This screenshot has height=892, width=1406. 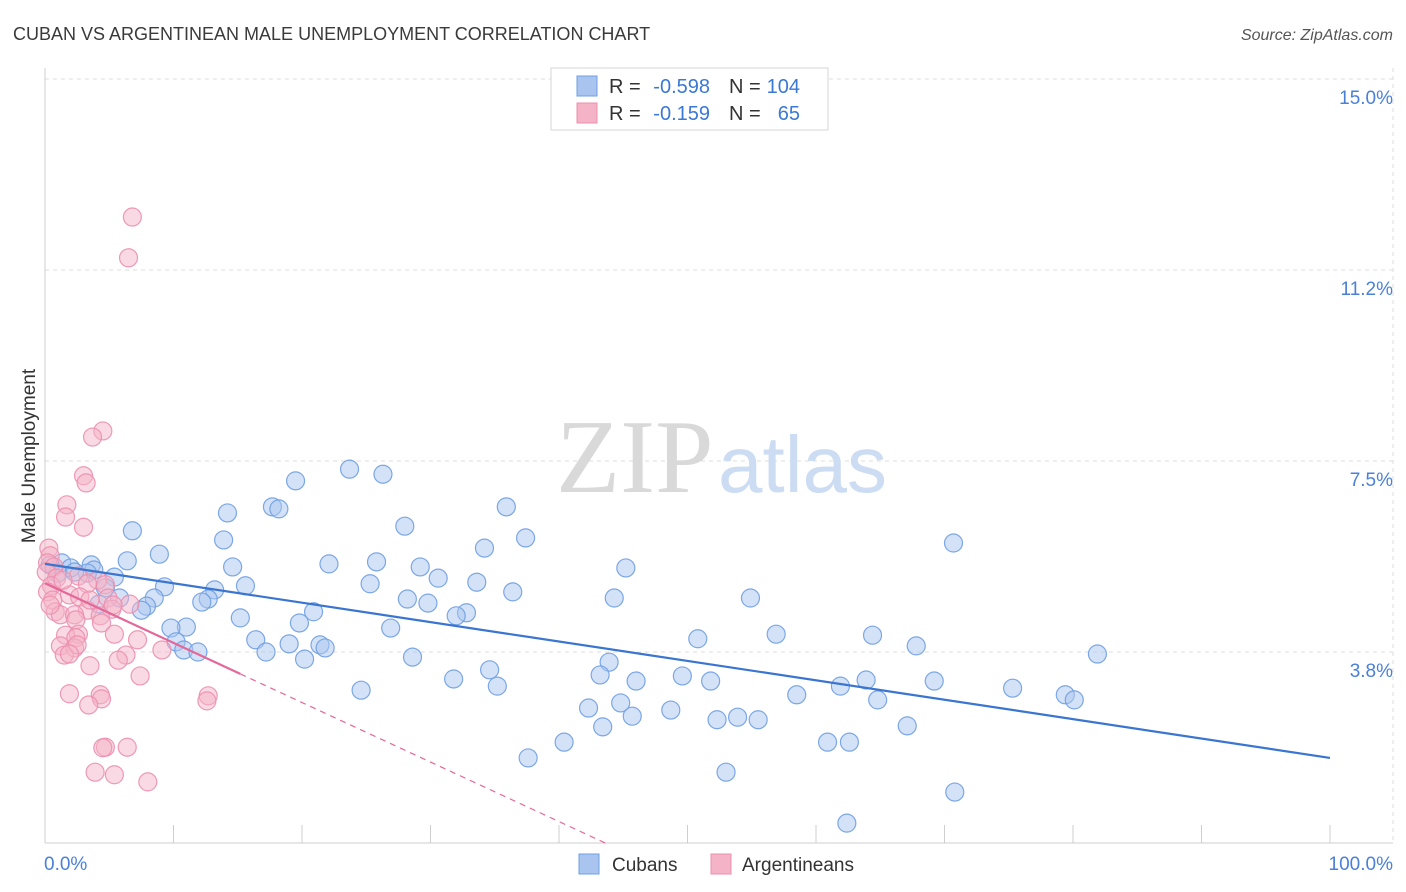 I want to click on watermark: ZIP atlas, so click(x=721, y=456).